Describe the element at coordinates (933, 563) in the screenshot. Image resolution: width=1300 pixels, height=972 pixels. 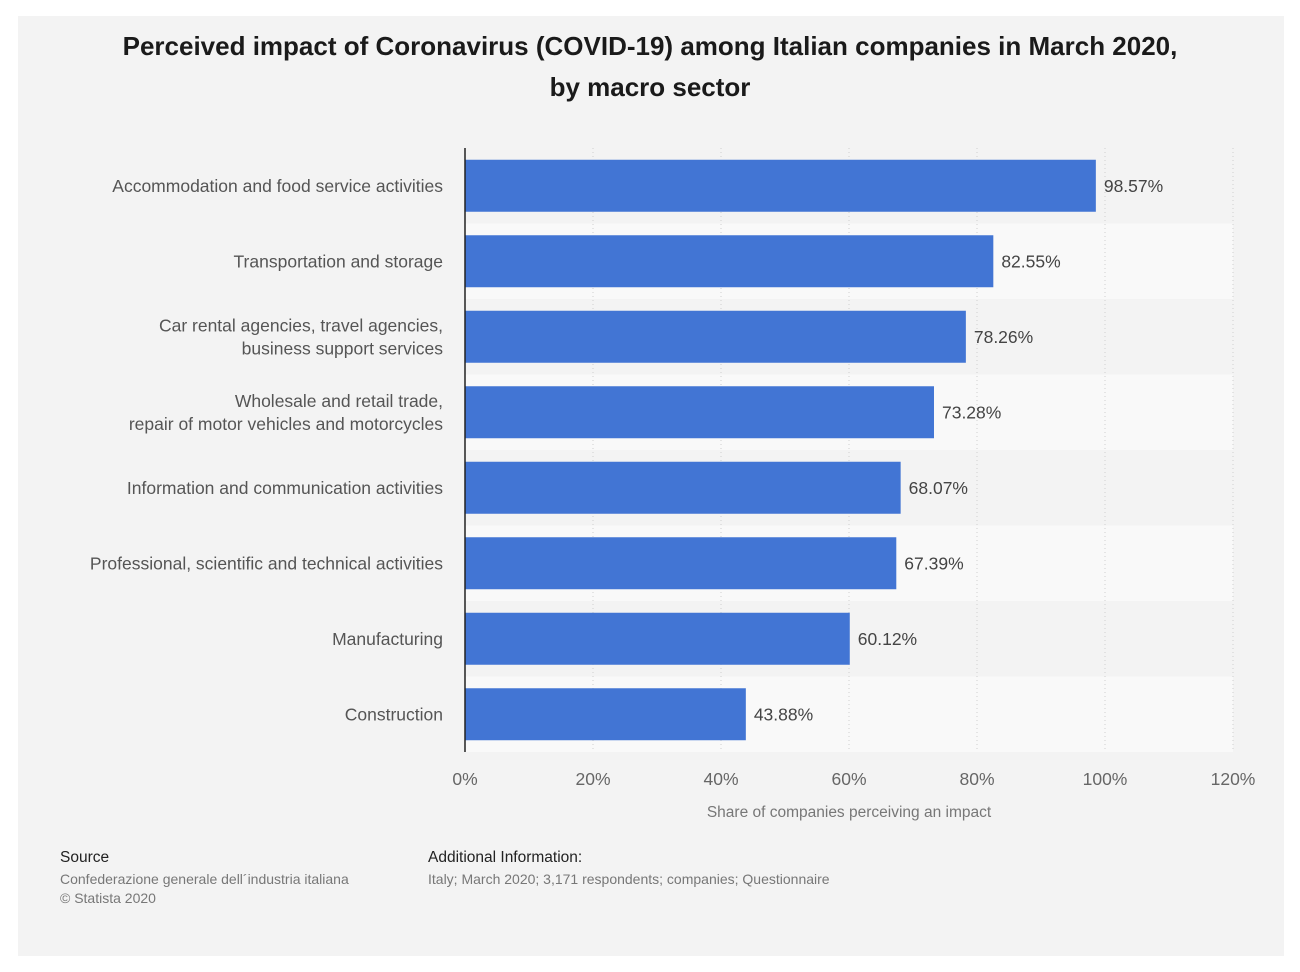
I see `value-label-6: 67.39%` at that location.